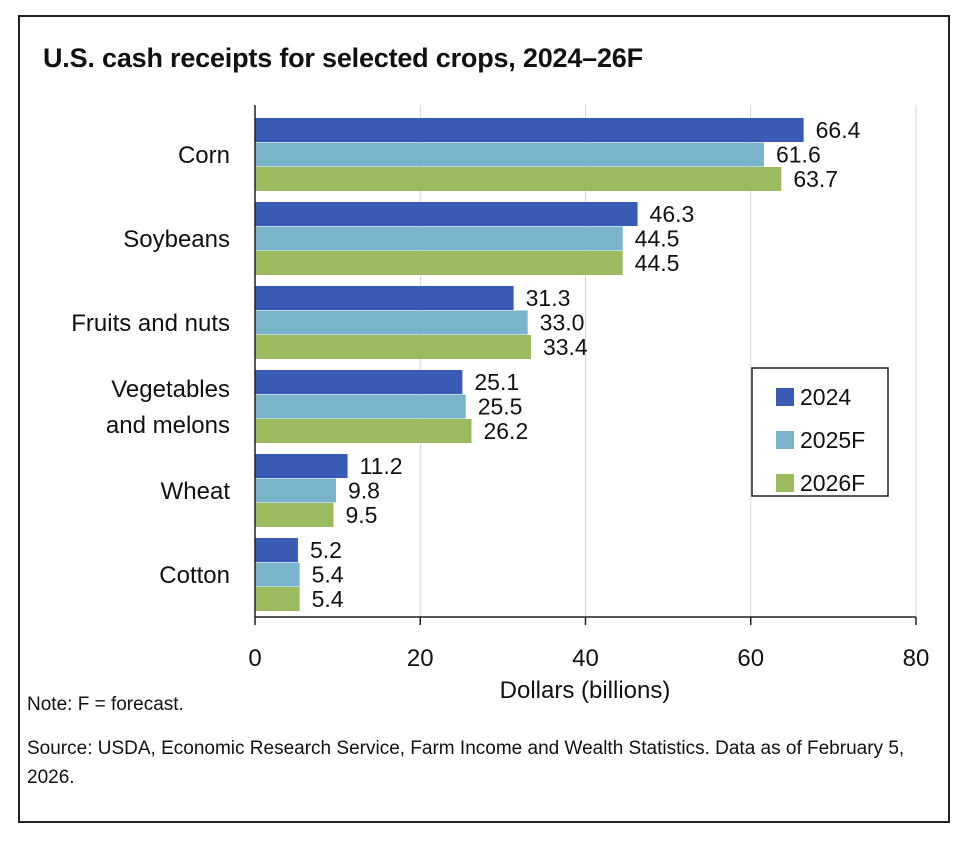 Image resolution: width=970 pixels, height=842 pixels. I want to click on x-tick-label: 60, so click(750, 658).